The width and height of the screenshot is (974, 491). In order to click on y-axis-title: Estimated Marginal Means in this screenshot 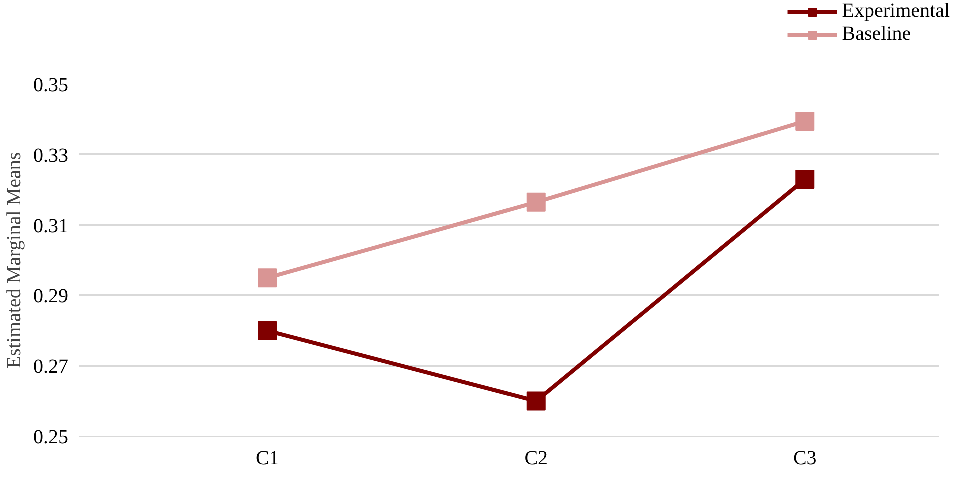, I will do `click(15, 260)`.